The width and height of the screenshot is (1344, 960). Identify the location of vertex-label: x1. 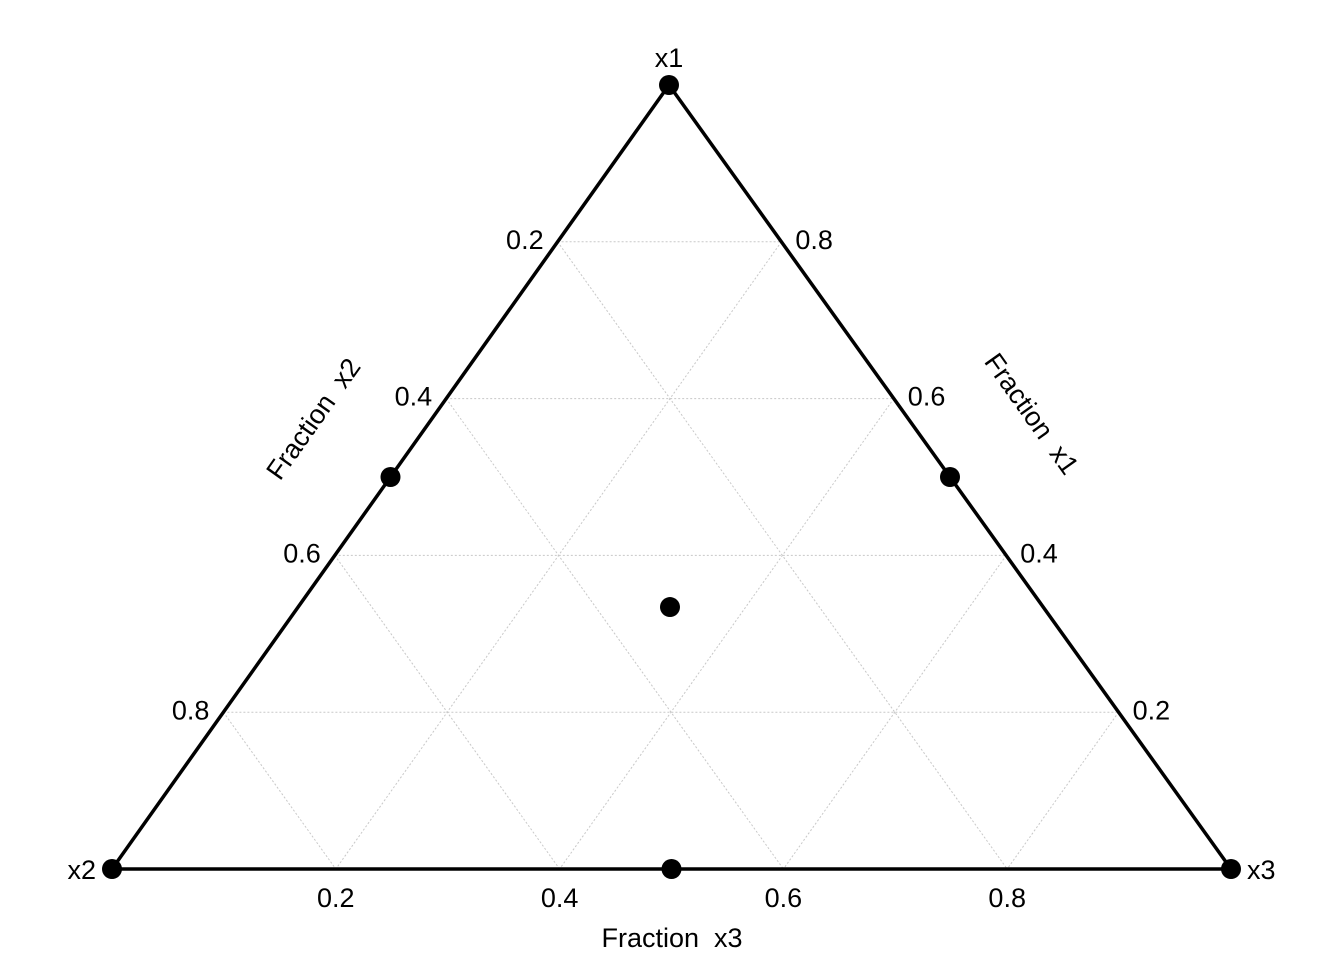
(669, 58).